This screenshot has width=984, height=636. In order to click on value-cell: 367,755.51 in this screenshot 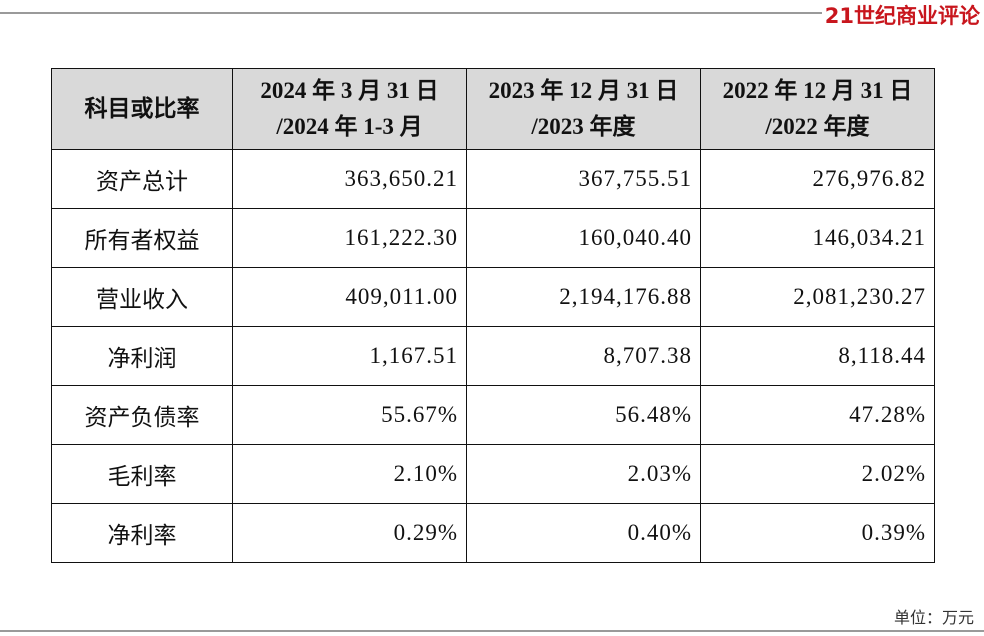, I will do `click(583, 179)`.